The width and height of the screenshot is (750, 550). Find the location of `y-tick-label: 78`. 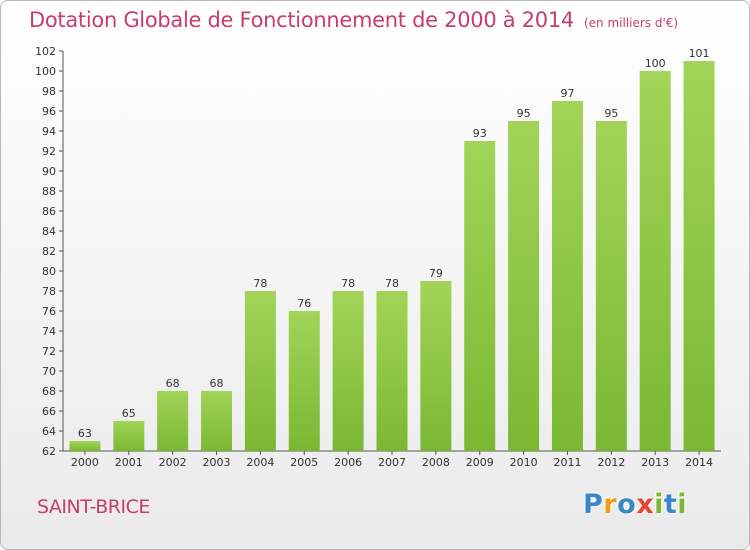

y-tick-label: 78 is located at coordinates (49, 291).